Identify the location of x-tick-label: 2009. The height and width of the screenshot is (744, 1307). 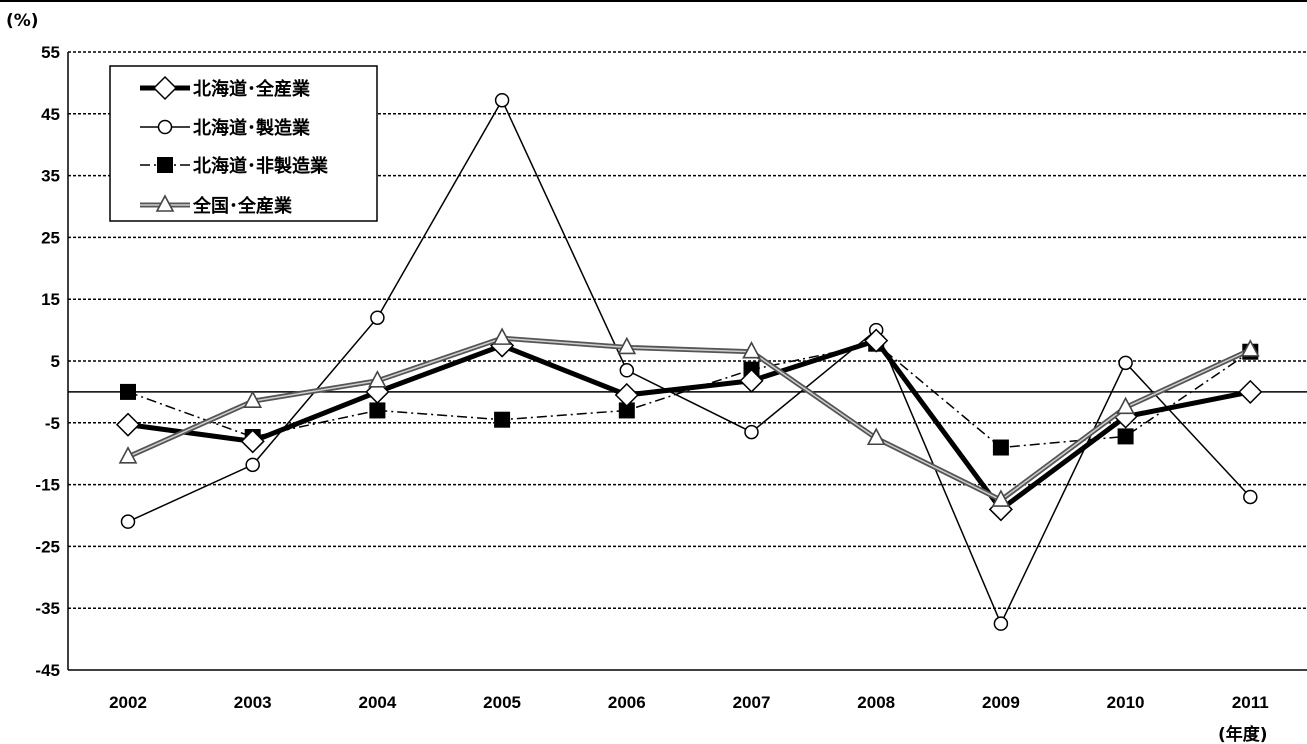
(1001, 702).